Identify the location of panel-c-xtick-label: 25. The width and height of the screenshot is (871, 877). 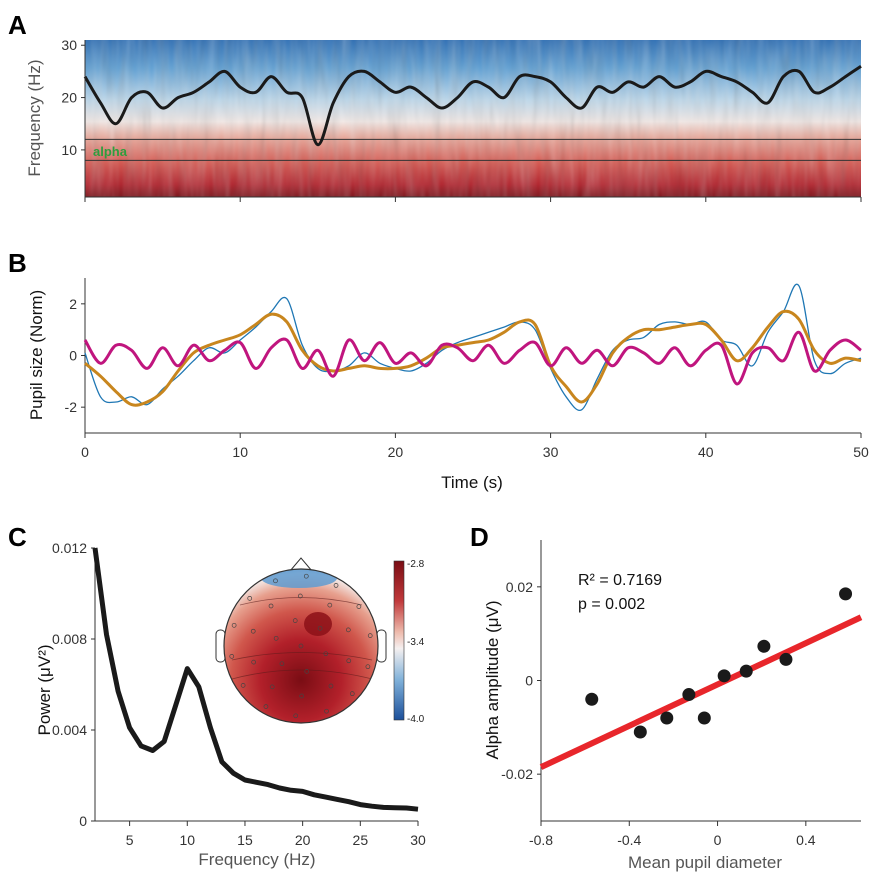
(361, 840).